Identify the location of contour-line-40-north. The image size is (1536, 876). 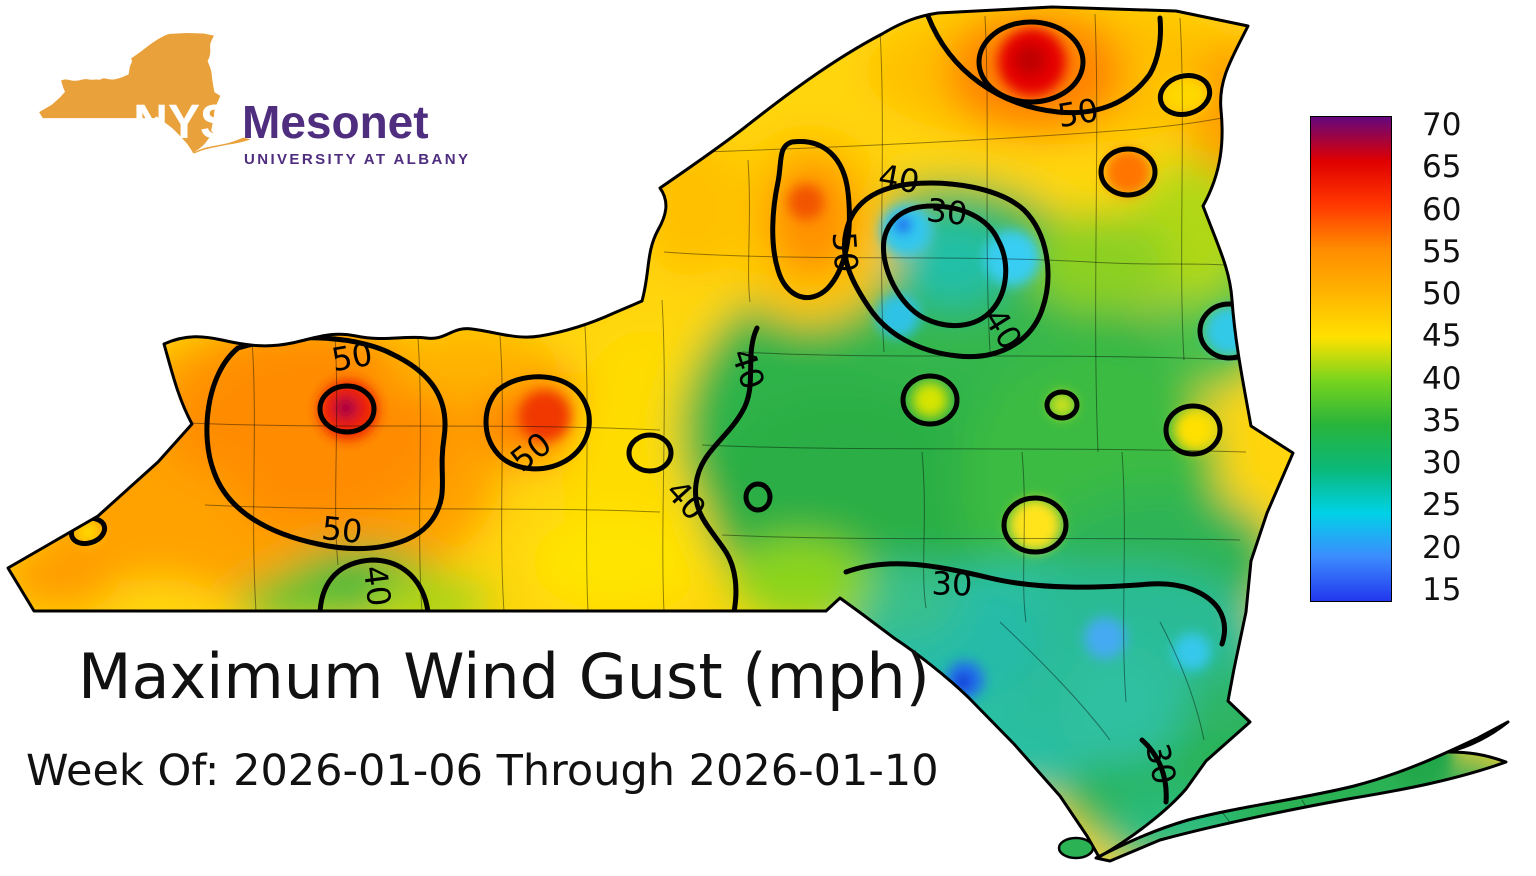
(946, 270).